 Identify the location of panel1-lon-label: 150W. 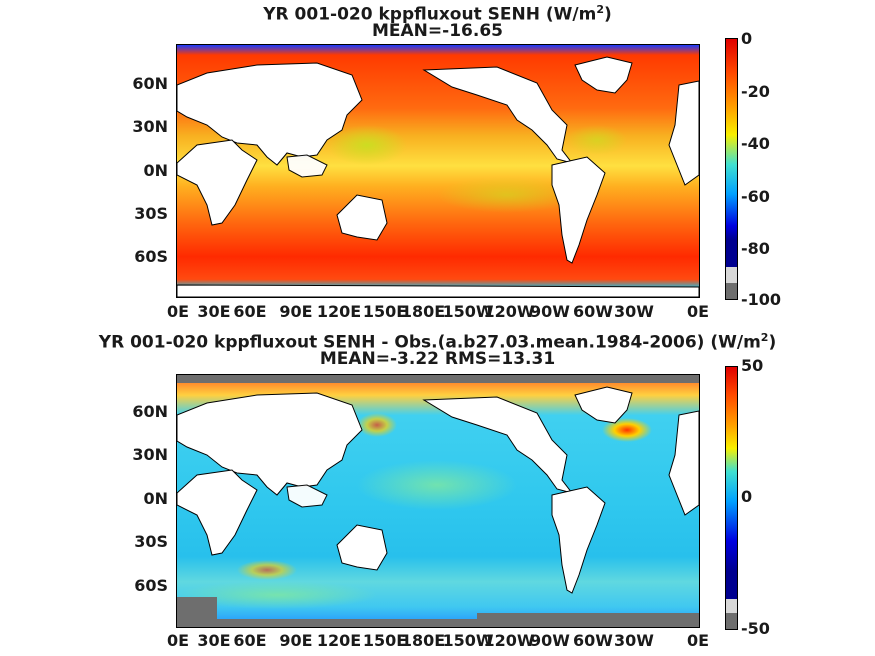
(468, 311).